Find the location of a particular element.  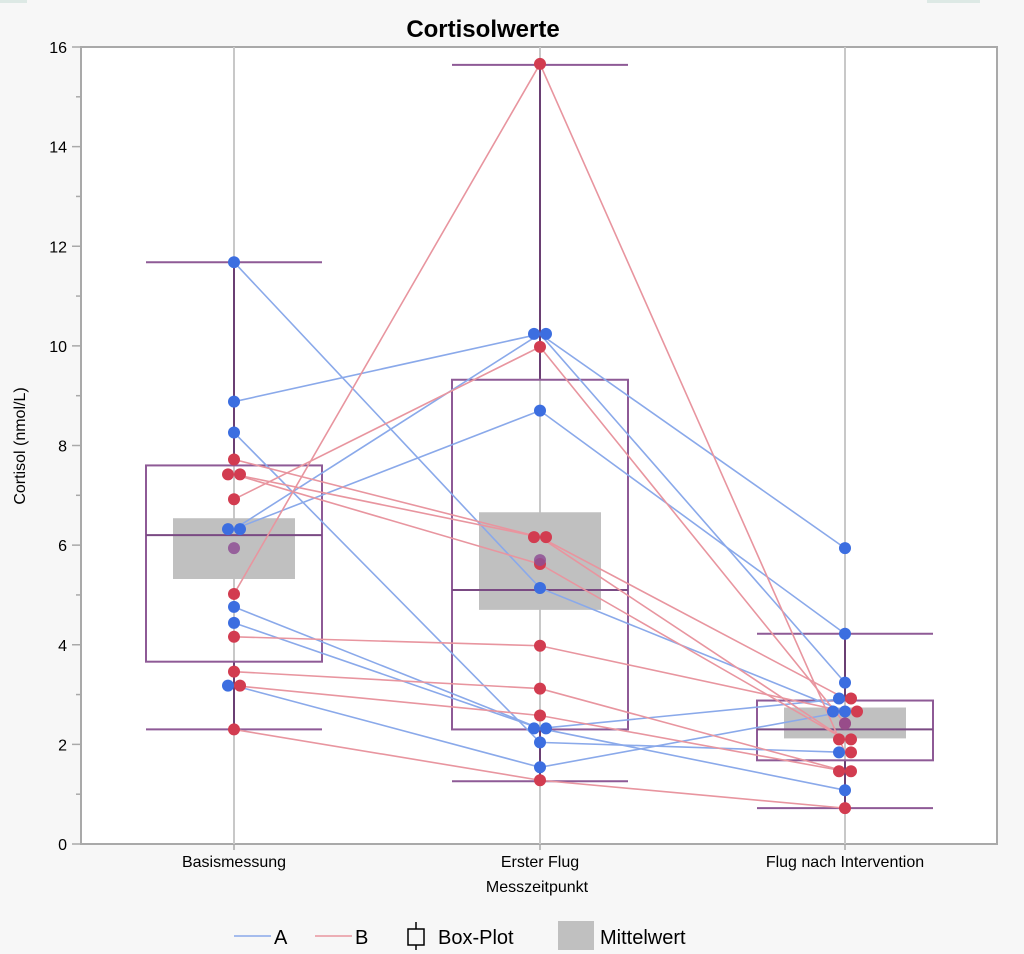

y-tick-label: 12 is located at coordinates (58, 247).